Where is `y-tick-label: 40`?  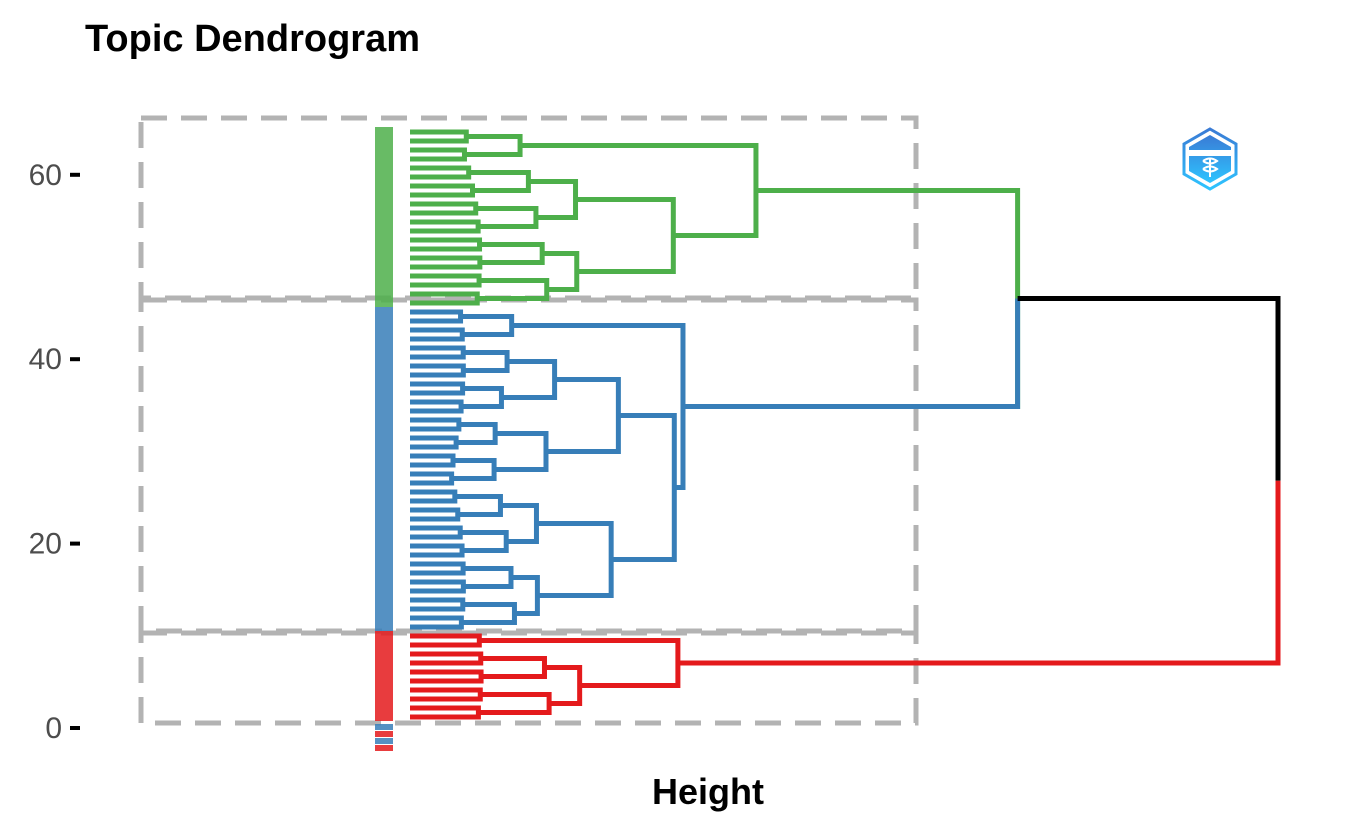
y-tick-label: 40 is located at coordinates (45, 359).